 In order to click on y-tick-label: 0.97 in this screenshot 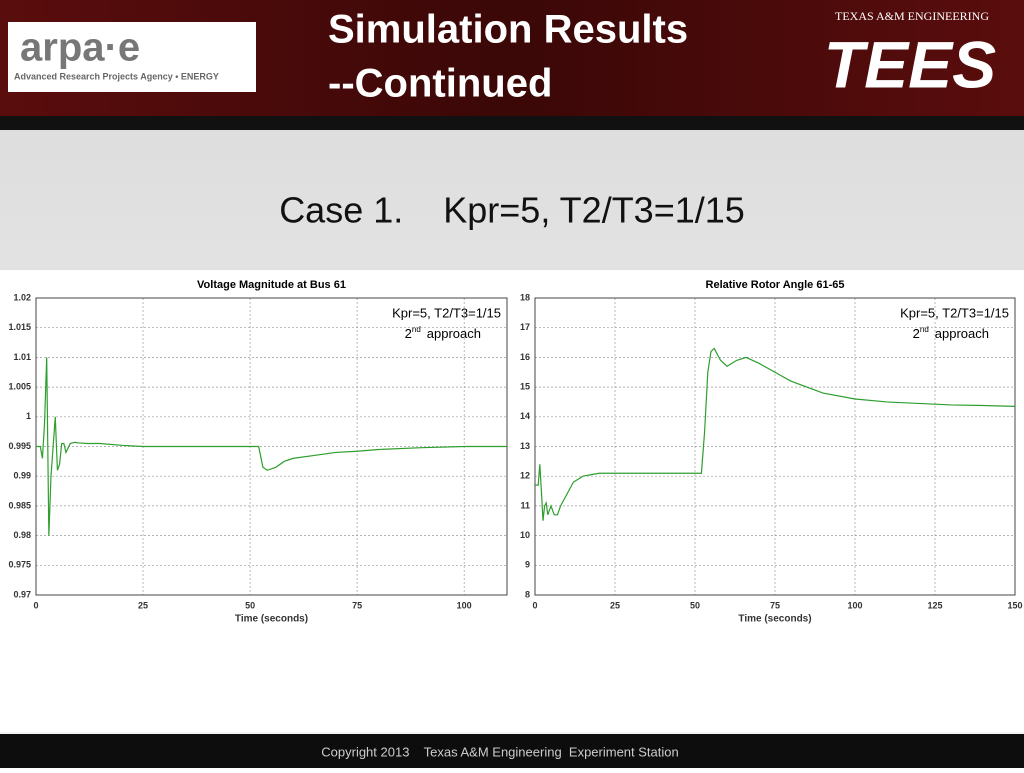, I will do `click(22, 594)`.